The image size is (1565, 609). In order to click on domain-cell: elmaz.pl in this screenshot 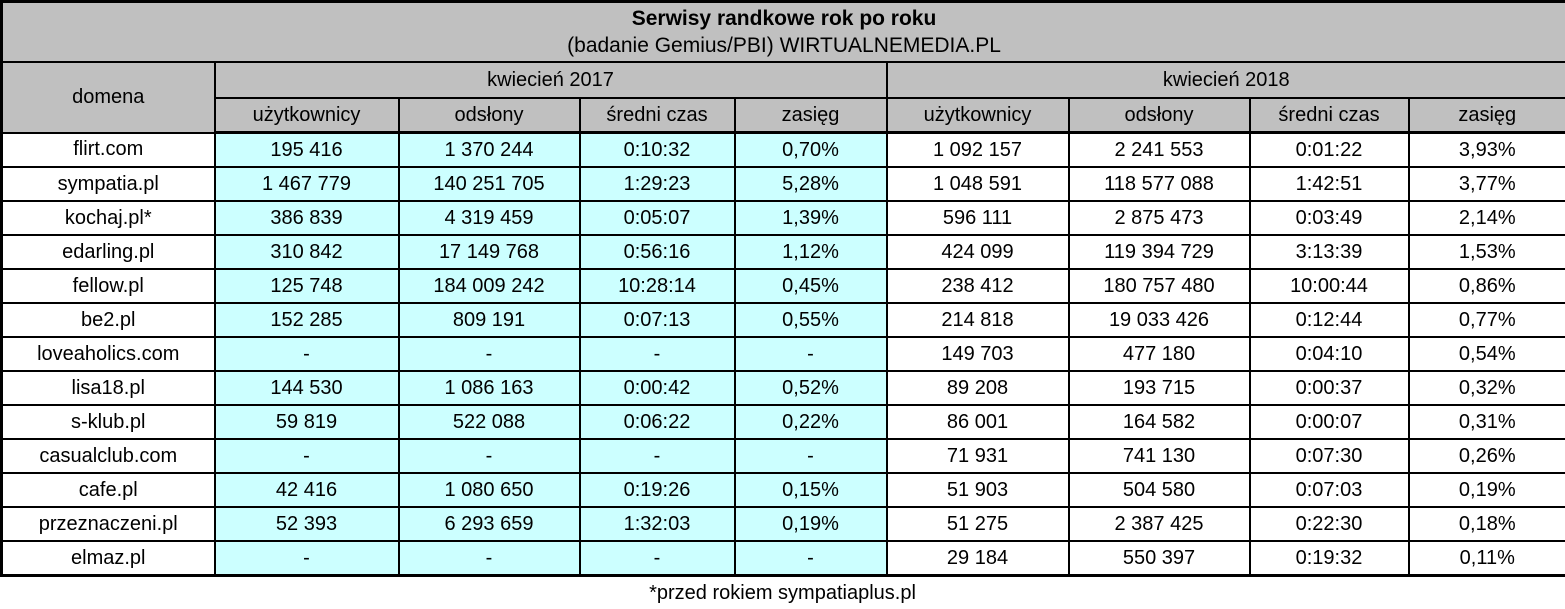, I will do `click(108, 558)`.